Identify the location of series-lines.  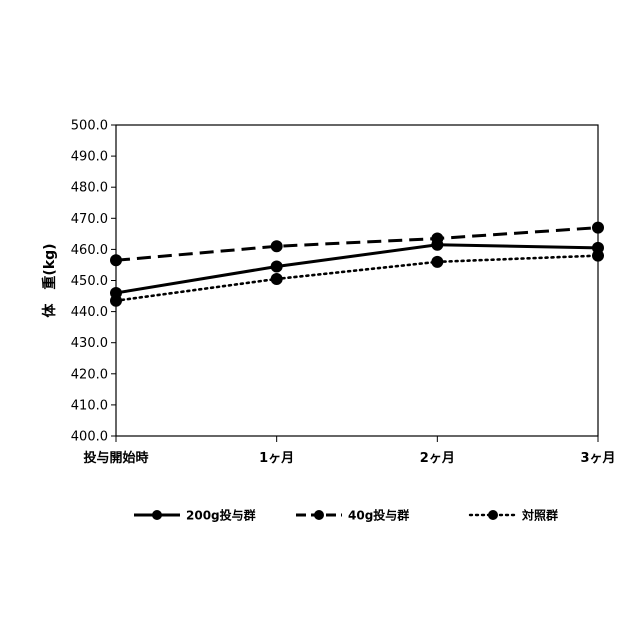
(357, 264).